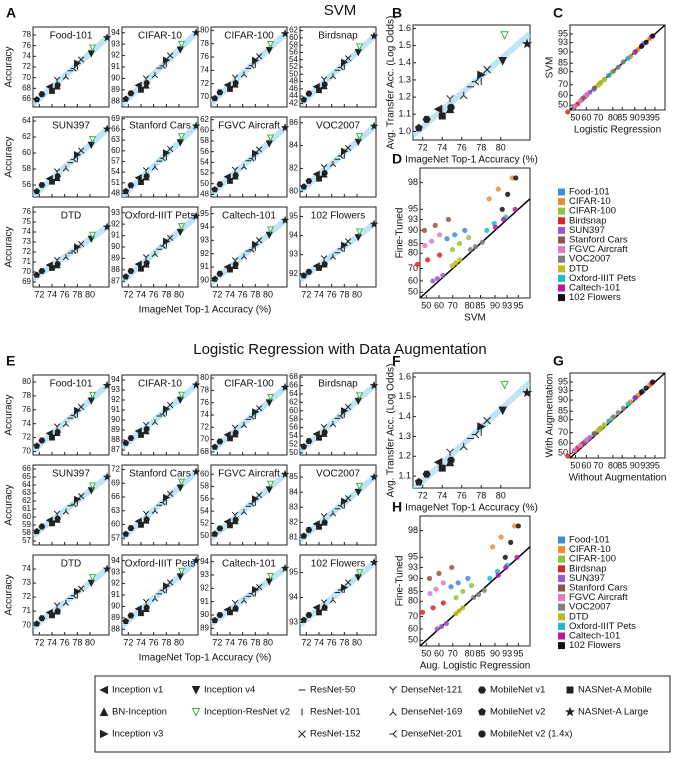 Image resolution: width=675 pixels, height=766 pixels. What do you see at coordinates (115, 32) in the screenshot?
I see `y-tick-label: 94` at bounding box center [115, 32].